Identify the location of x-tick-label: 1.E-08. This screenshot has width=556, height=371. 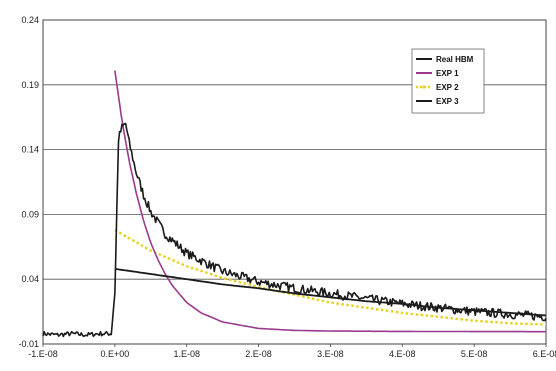
(186, 354).